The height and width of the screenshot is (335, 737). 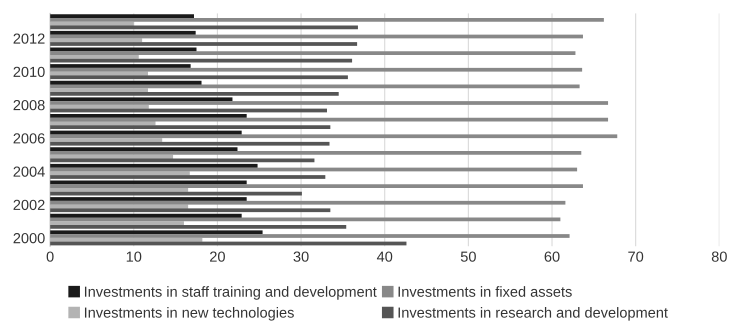 What do you see at coordinates (533, 314) in the screenshot?
I see `legend-label: Investments in research and development` at bounding box center [533, 314].